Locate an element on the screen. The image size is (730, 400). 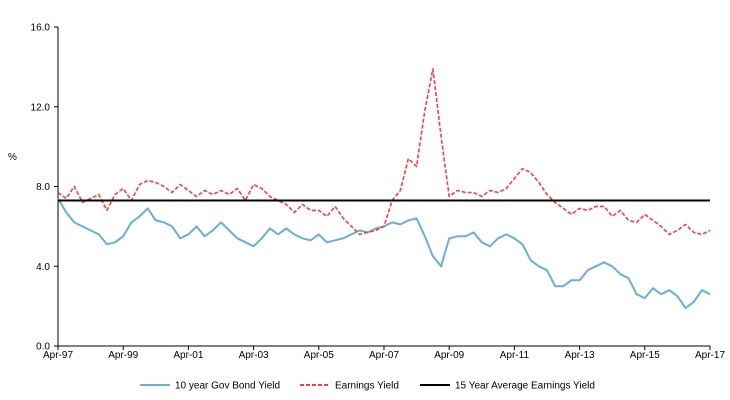
legend-item-2: Earnings Yield is located at coordinates (349, 386).